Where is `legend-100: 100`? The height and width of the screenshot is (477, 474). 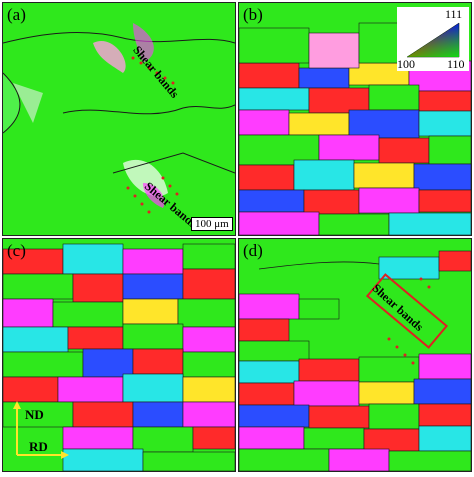 legend-100: 100 is located at coordinates (406, 64).